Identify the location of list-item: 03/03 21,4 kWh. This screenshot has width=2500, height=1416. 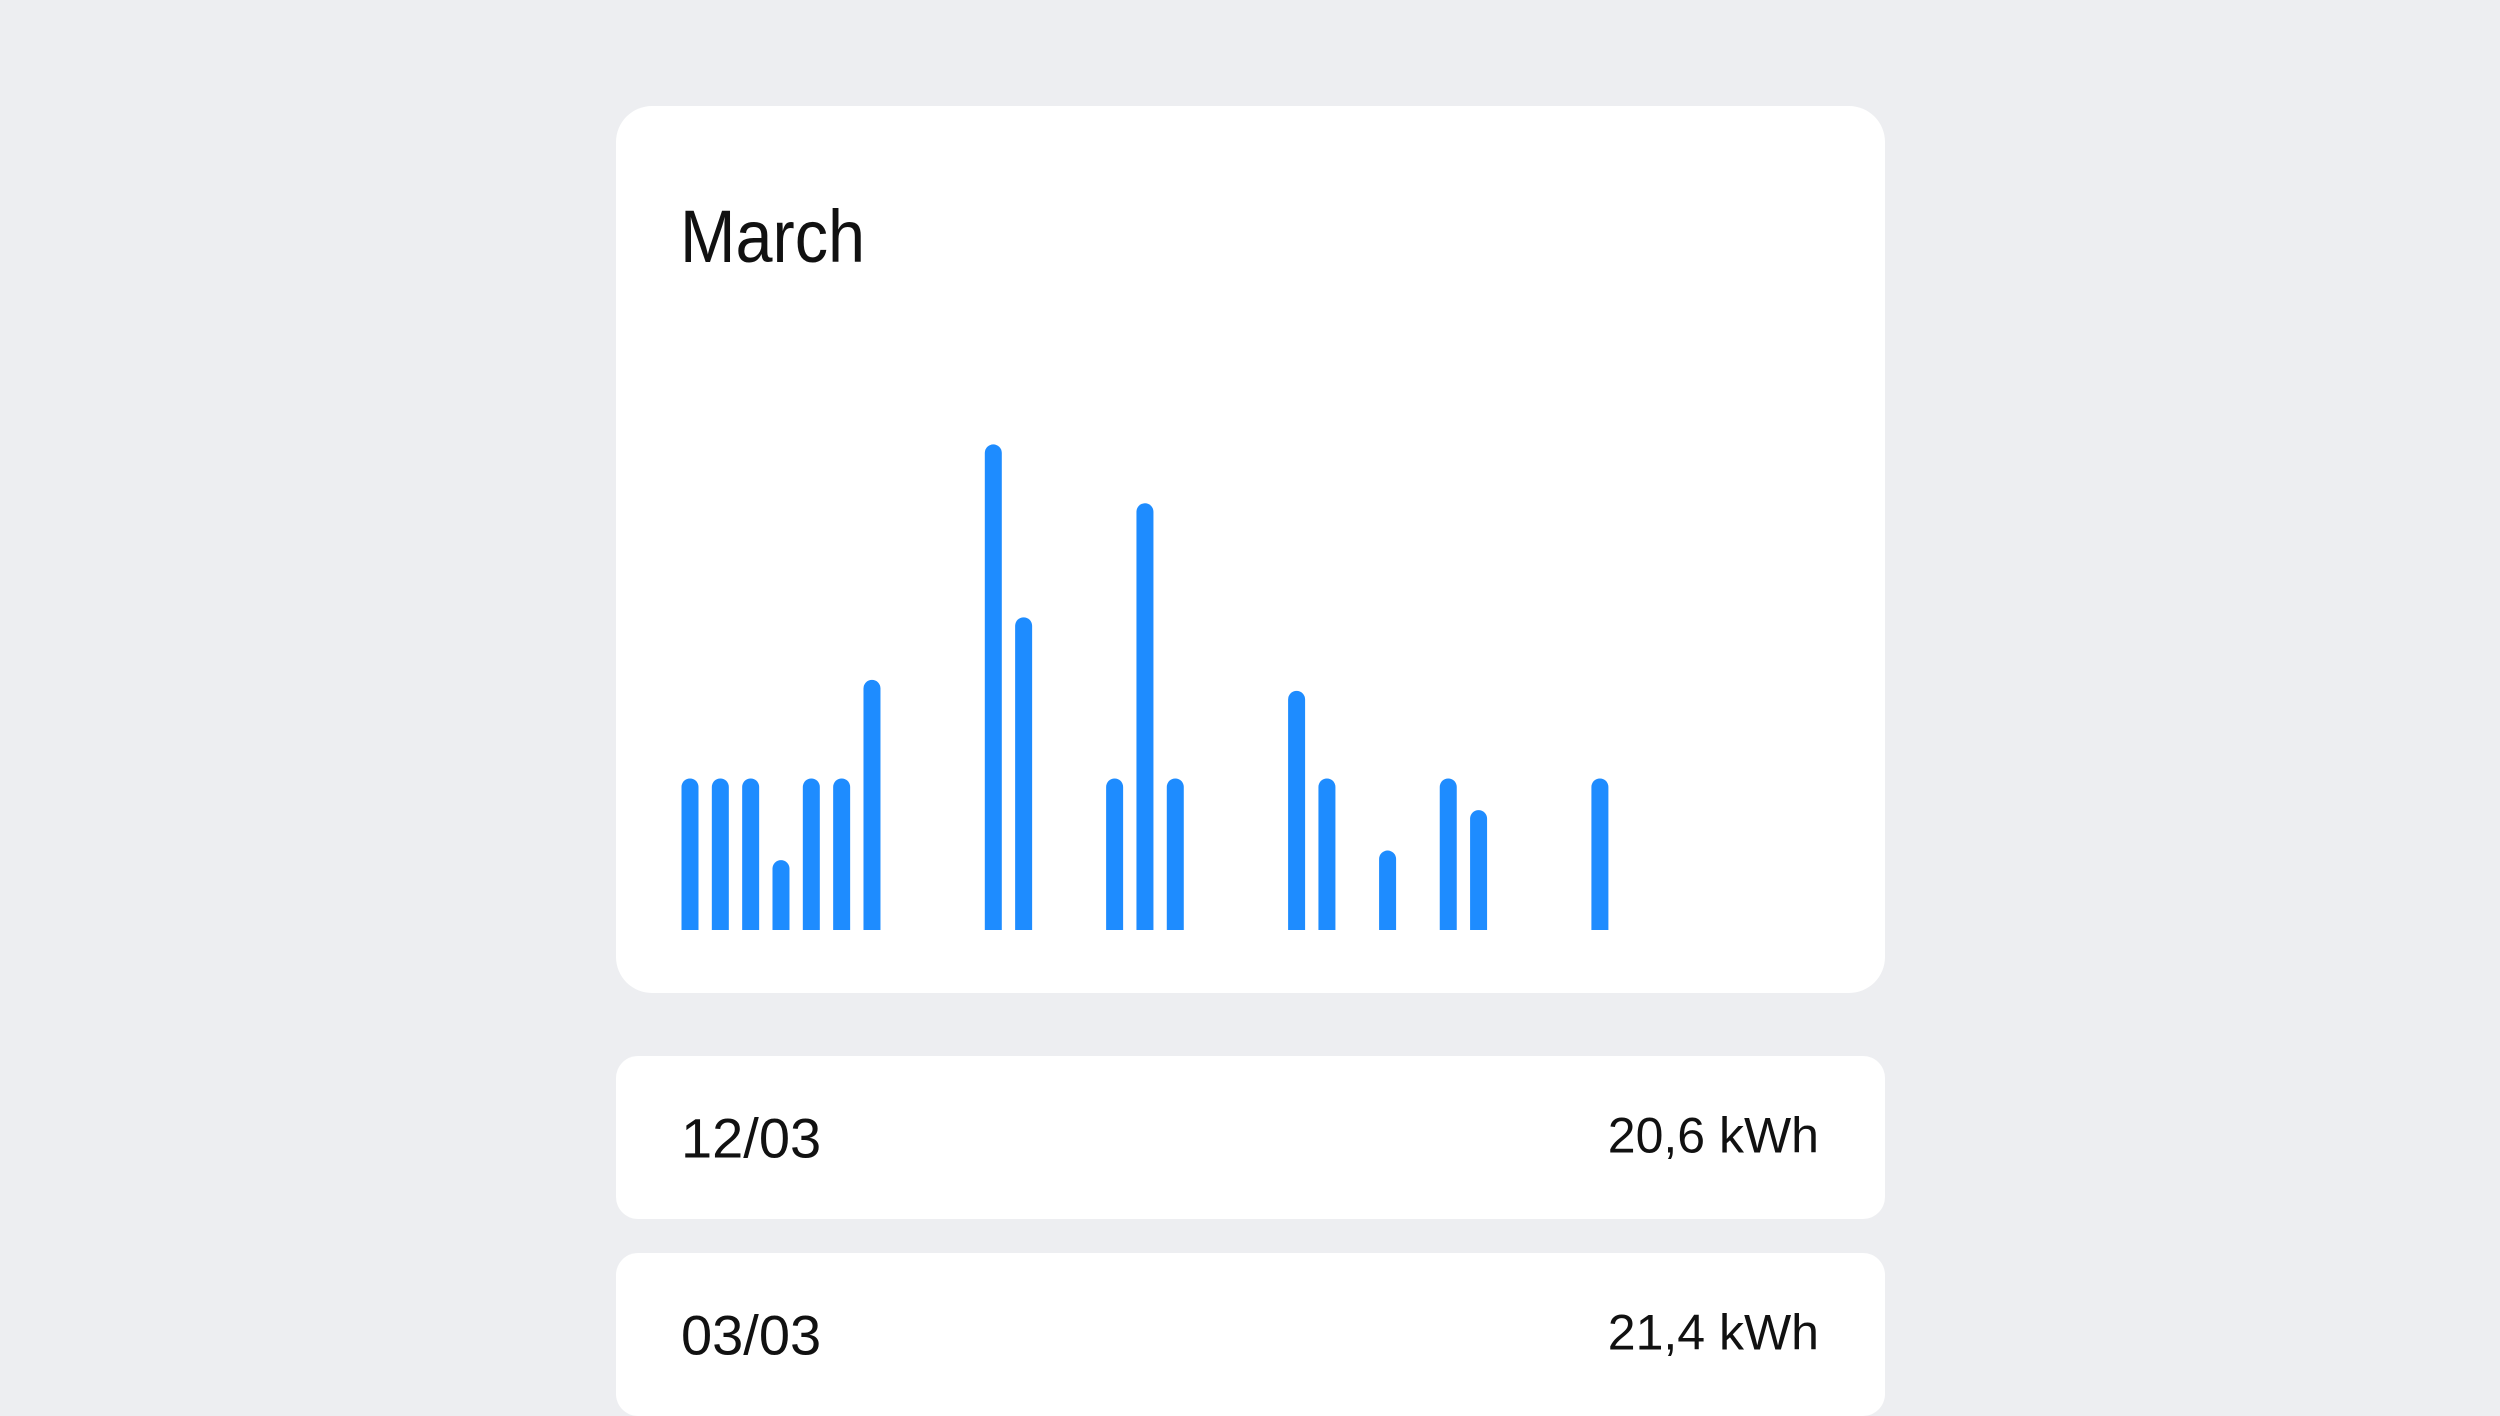
(1250, 1334).